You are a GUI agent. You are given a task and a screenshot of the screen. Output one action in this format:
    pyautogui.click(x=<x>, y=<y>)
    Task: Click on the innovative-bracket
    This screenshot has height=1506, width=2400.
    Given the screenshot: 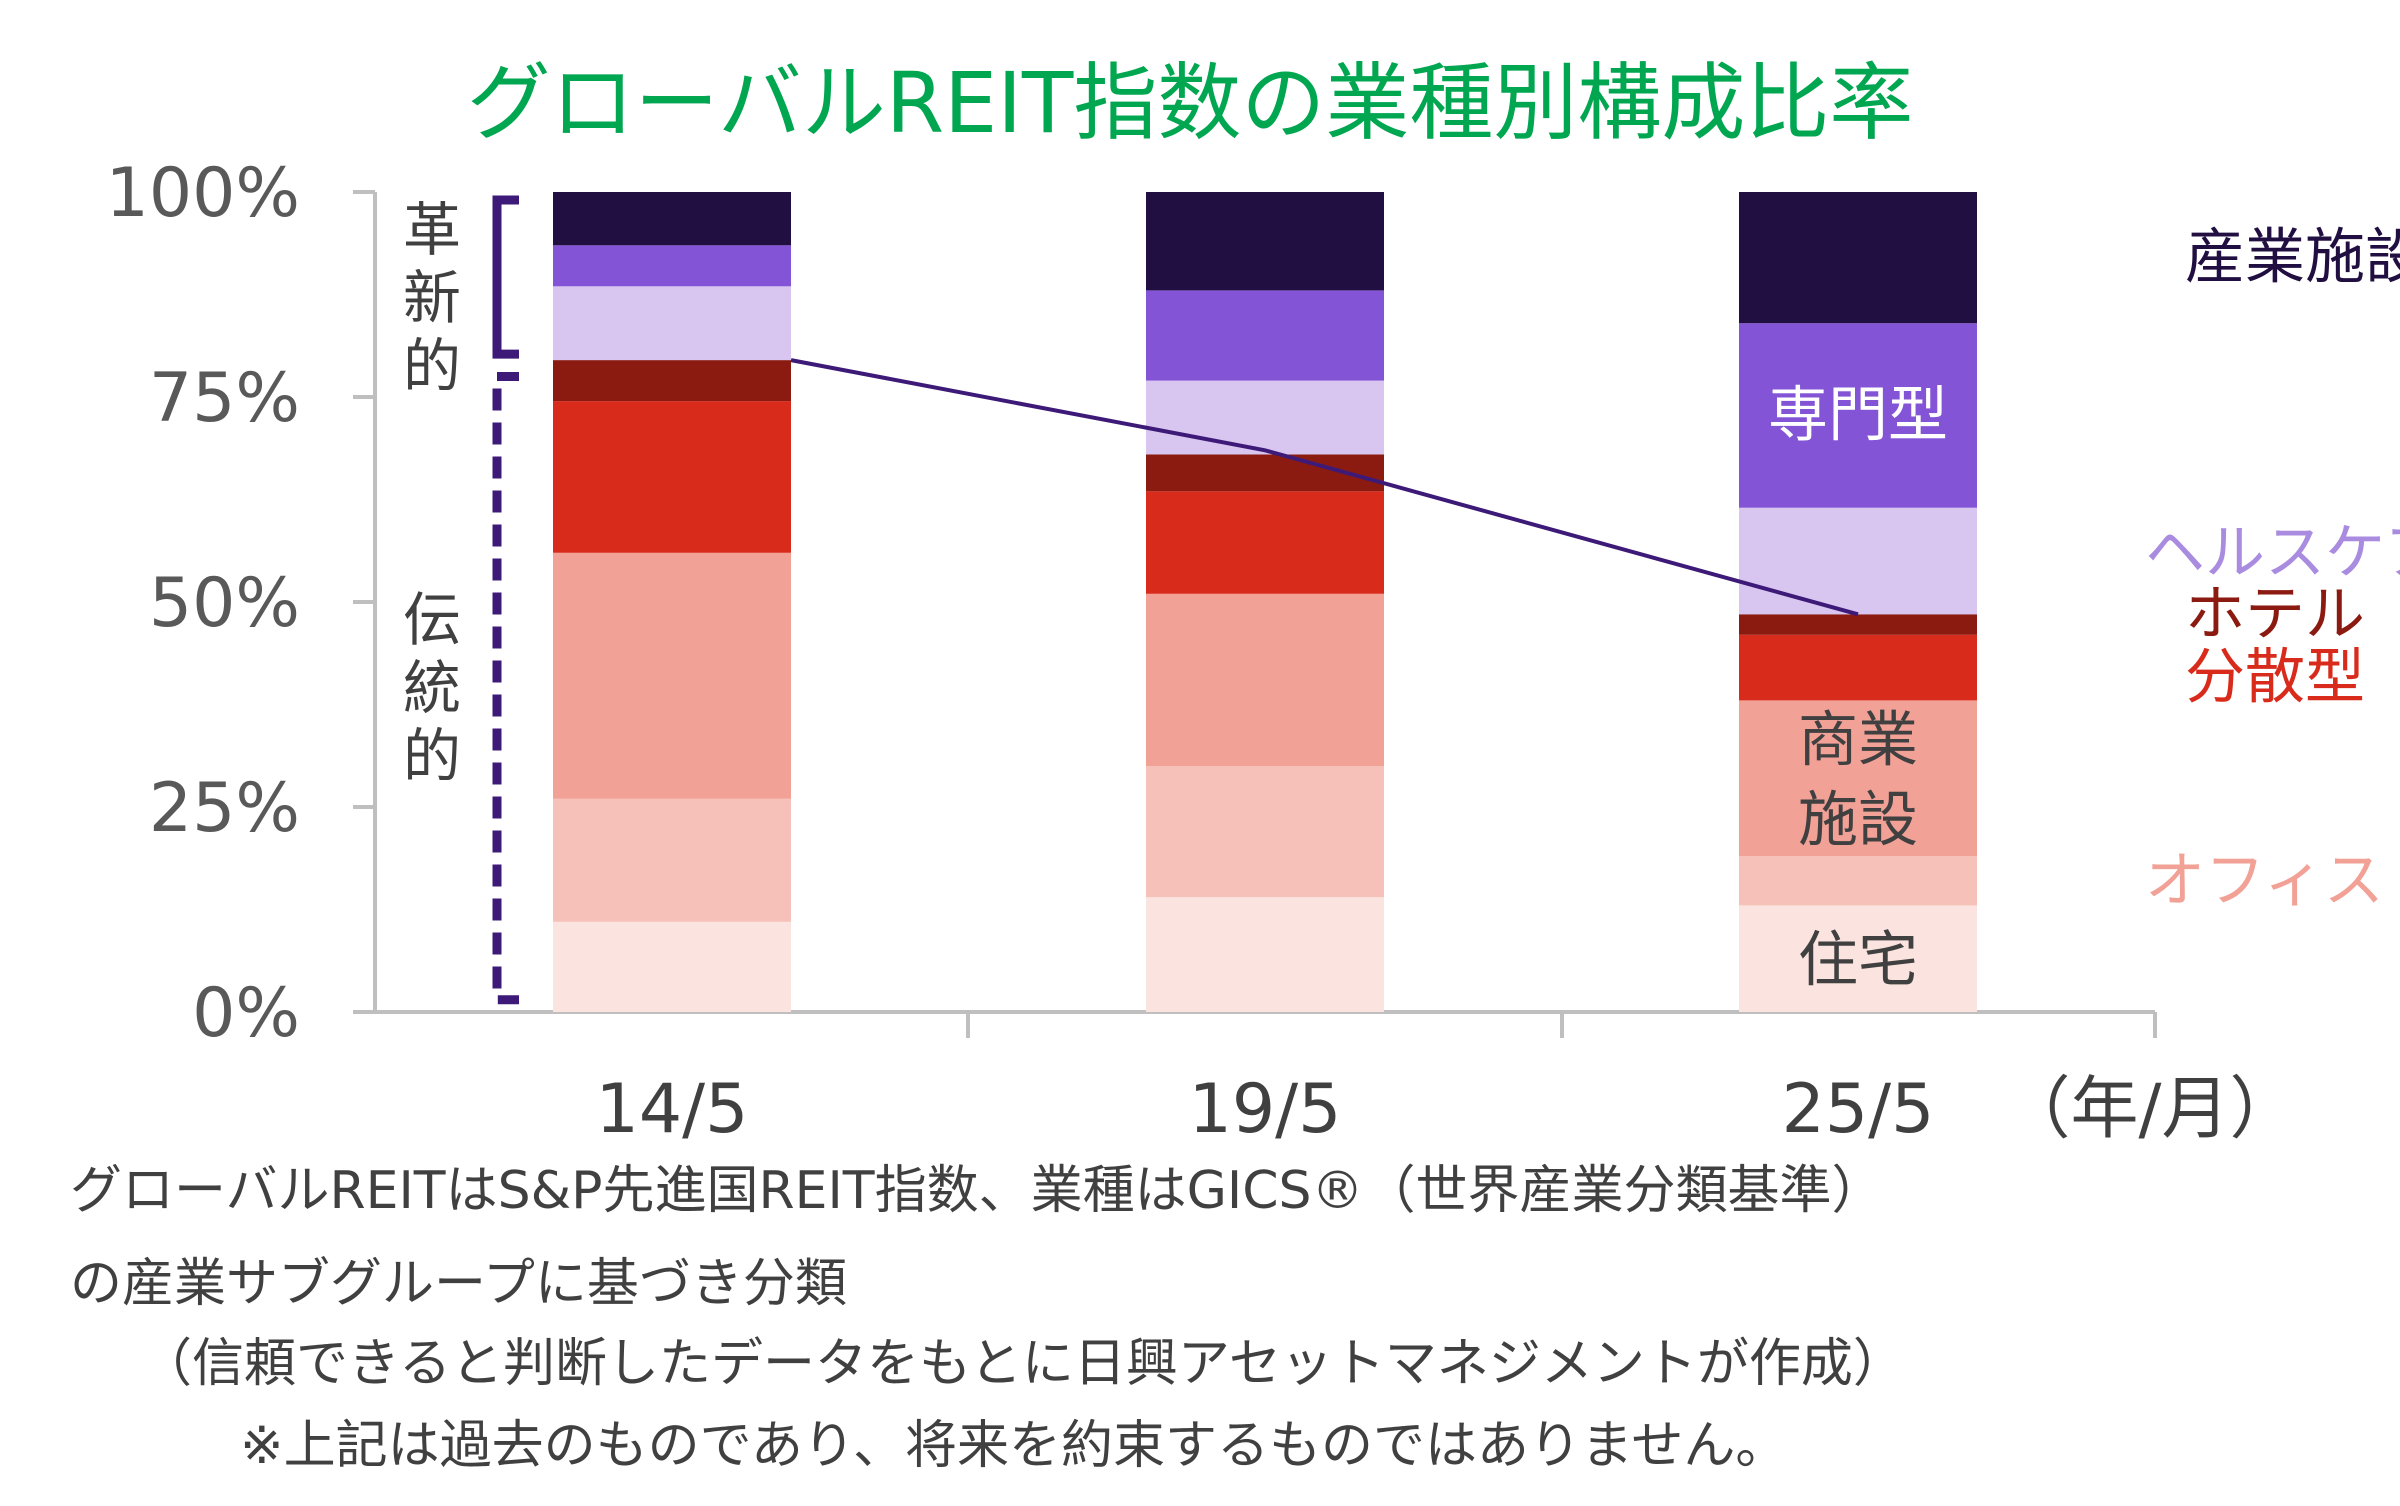 What is the action you would take?
    pyautogui.click(x=505, y=277)
    